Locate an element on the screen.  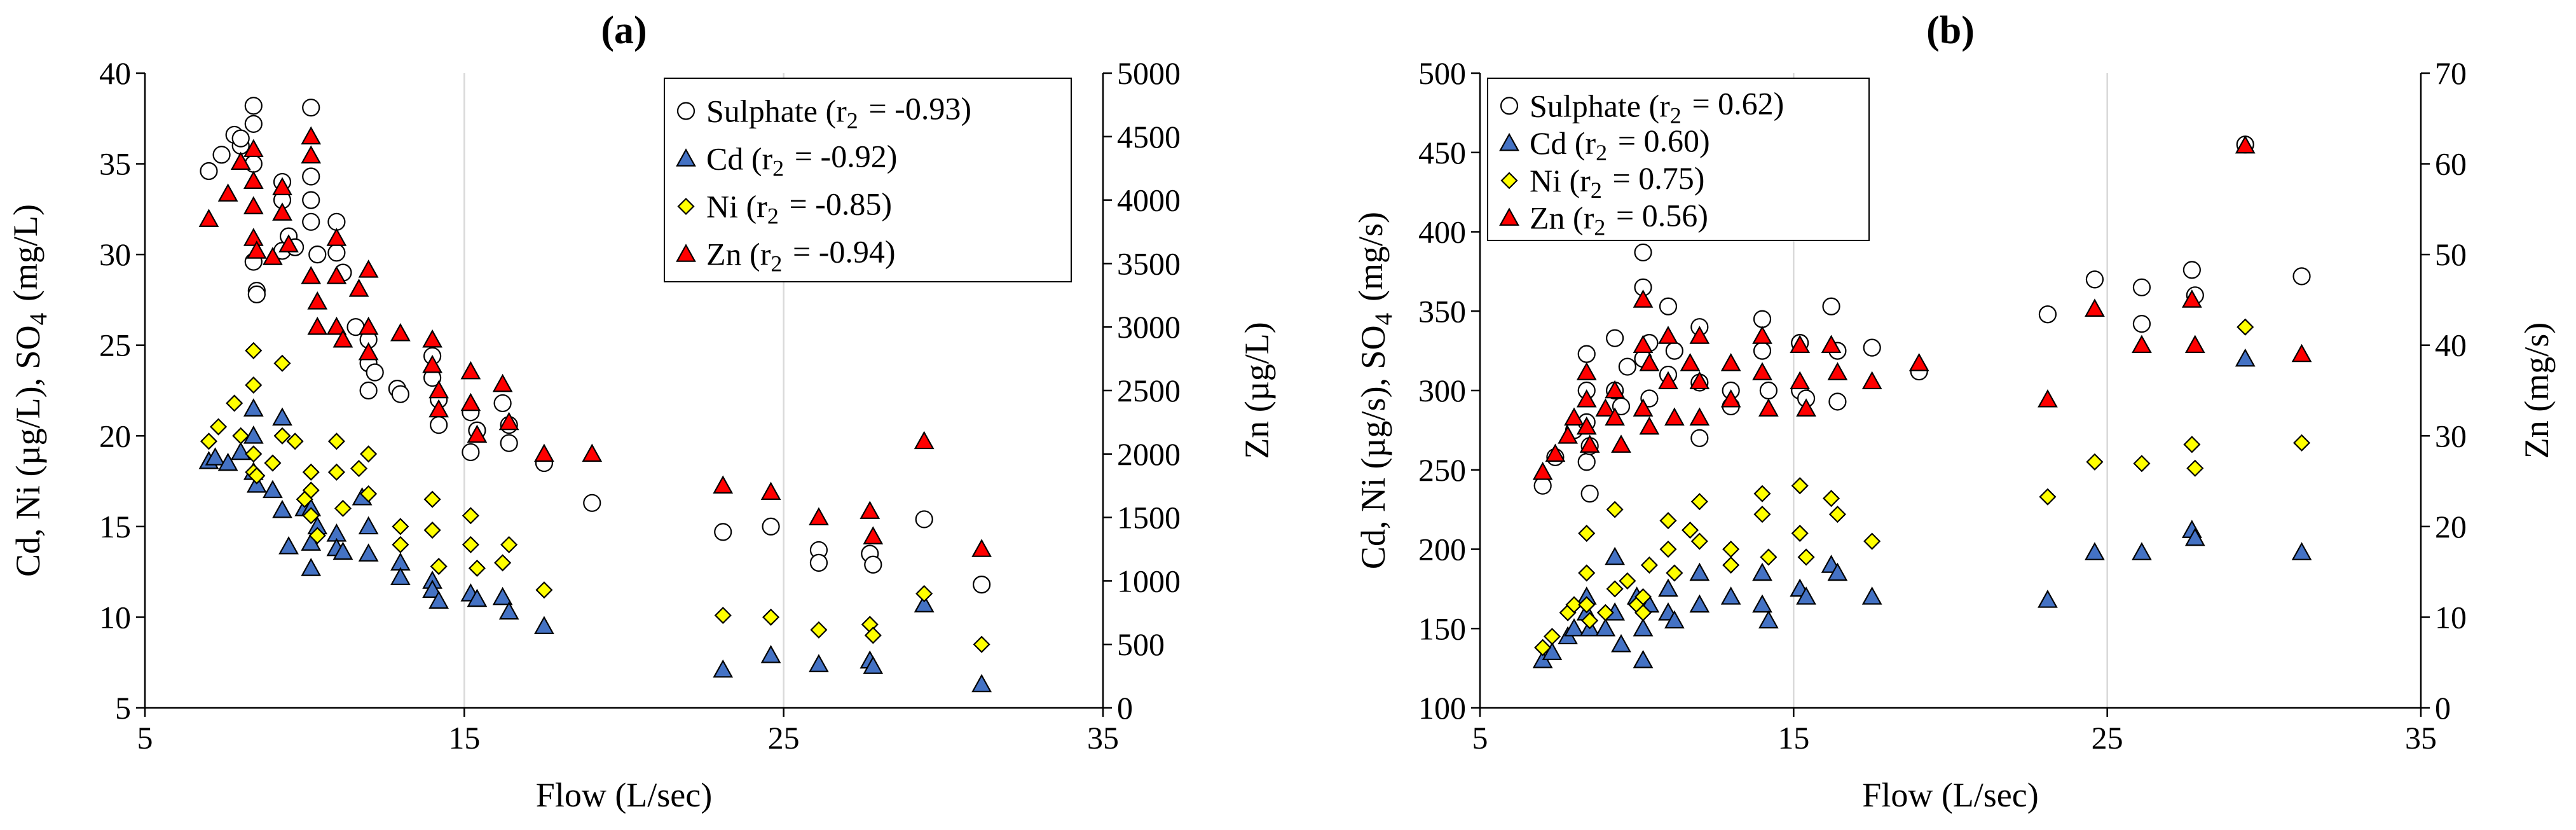
x-tick-label: 25 is located at coordinates (784, 738).